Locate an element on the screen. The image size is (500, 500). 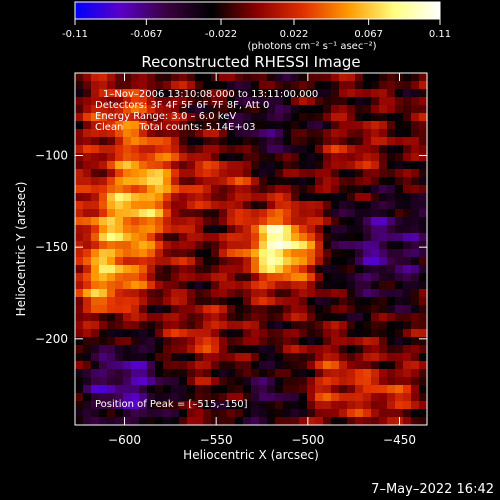
colorbar-tick-label: 0.11 is located at coordinates (440, 34).